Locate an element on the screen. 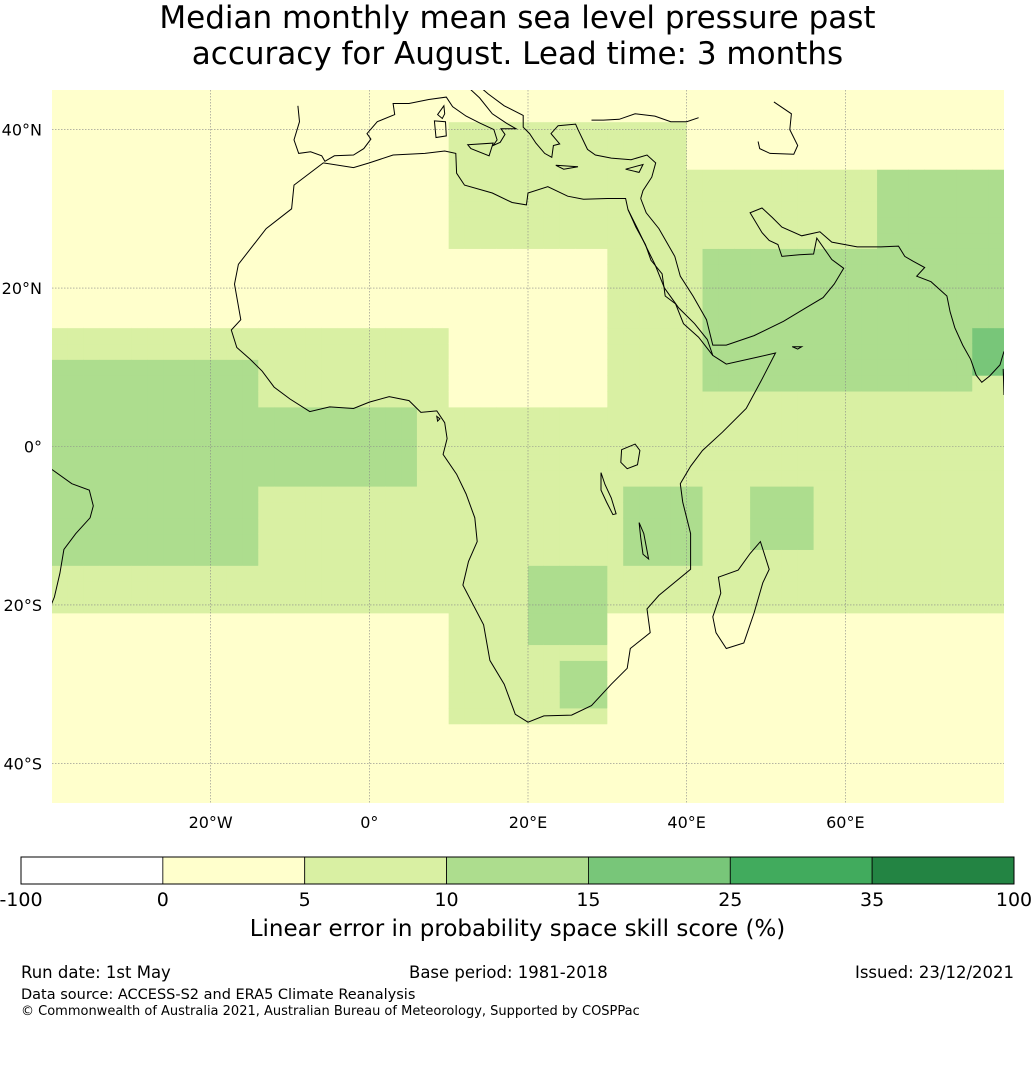 The image size is (1035, 1065). latitude-label: 20°N is located at coordinates (22, 288).